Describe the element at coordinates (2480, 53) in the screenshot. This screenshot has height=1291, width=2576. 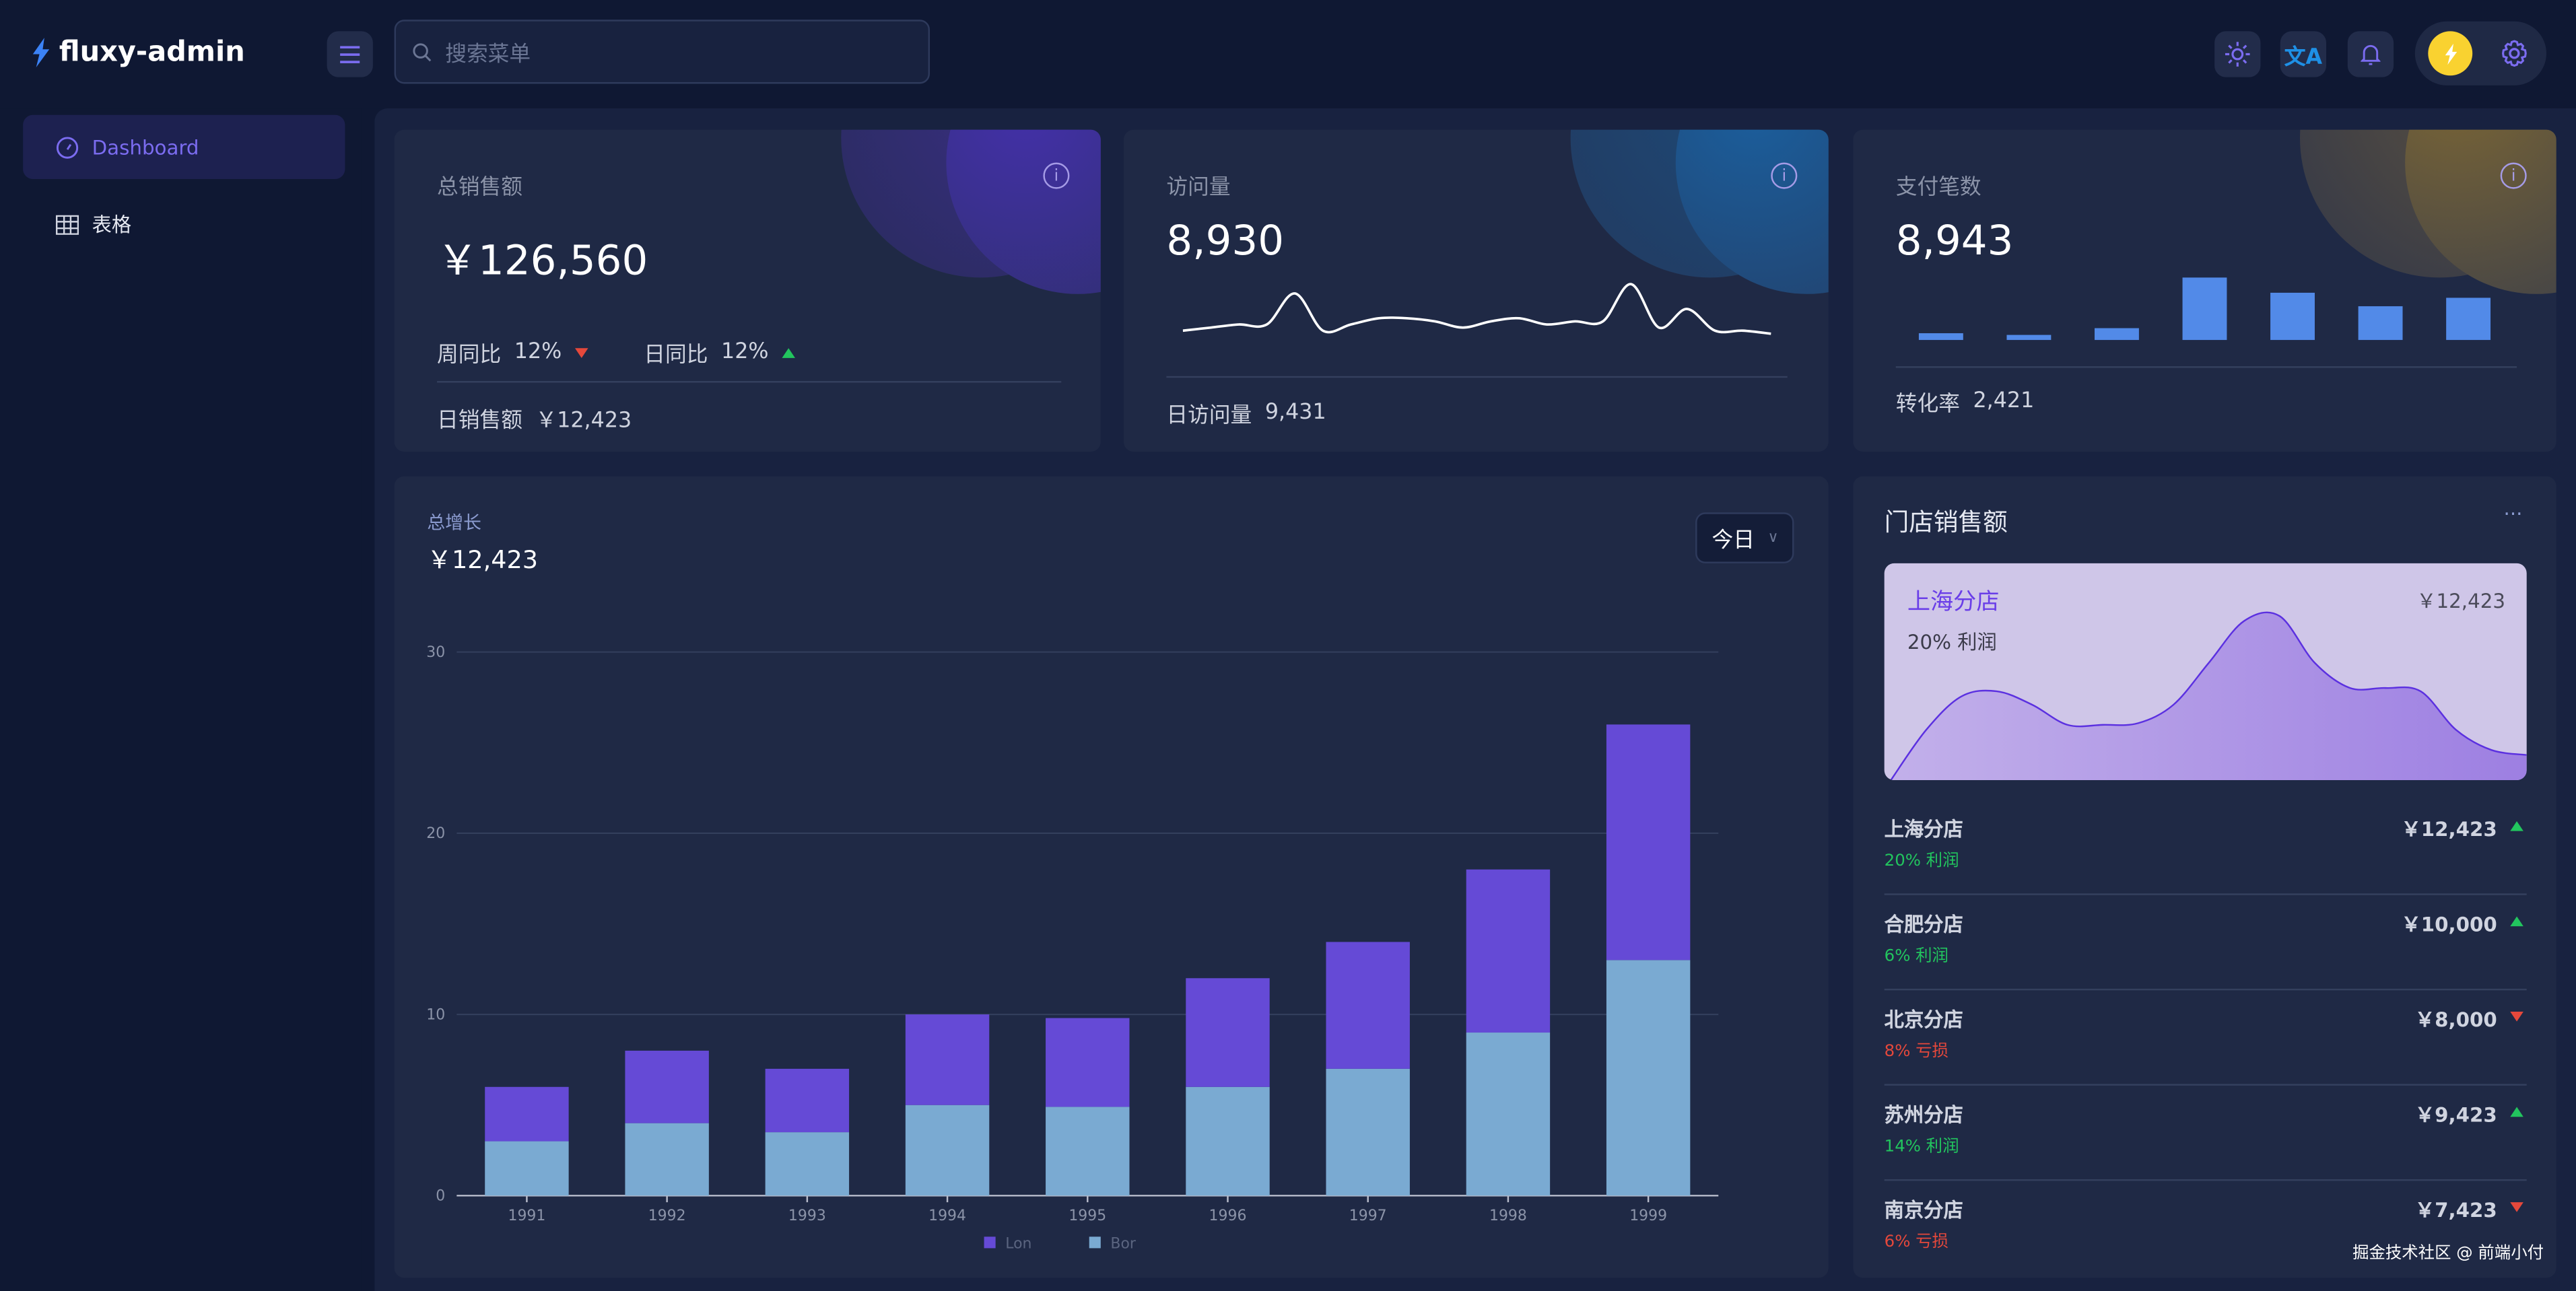
I see `user-pill` at that location.